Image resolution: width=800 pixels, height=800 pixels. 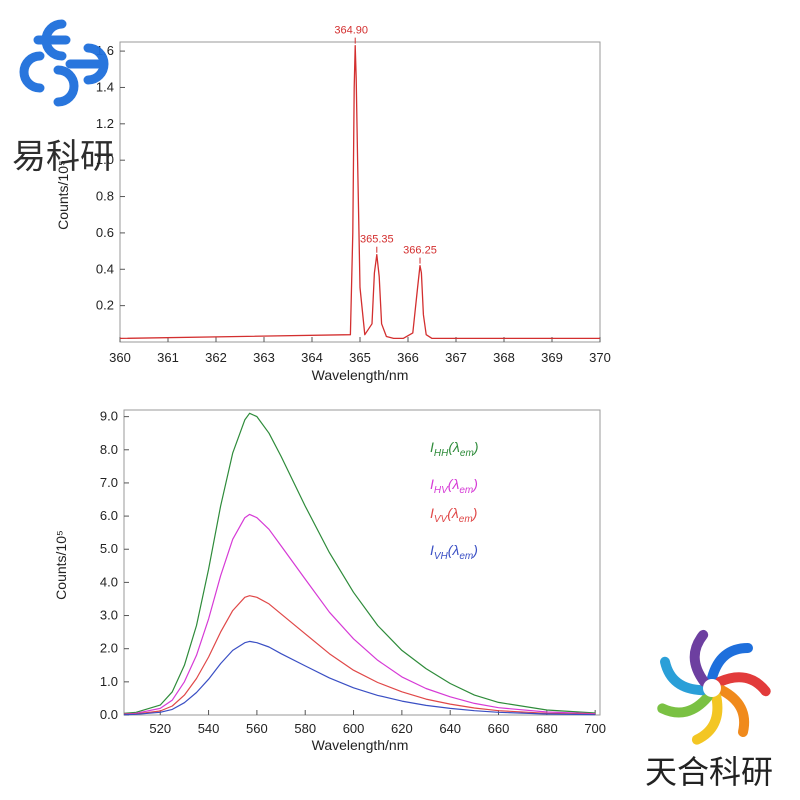 What do you see at coordinates (441, 490) in the screenshot?
I see `legend-text-part: HV` at bounding box center [441, 490].